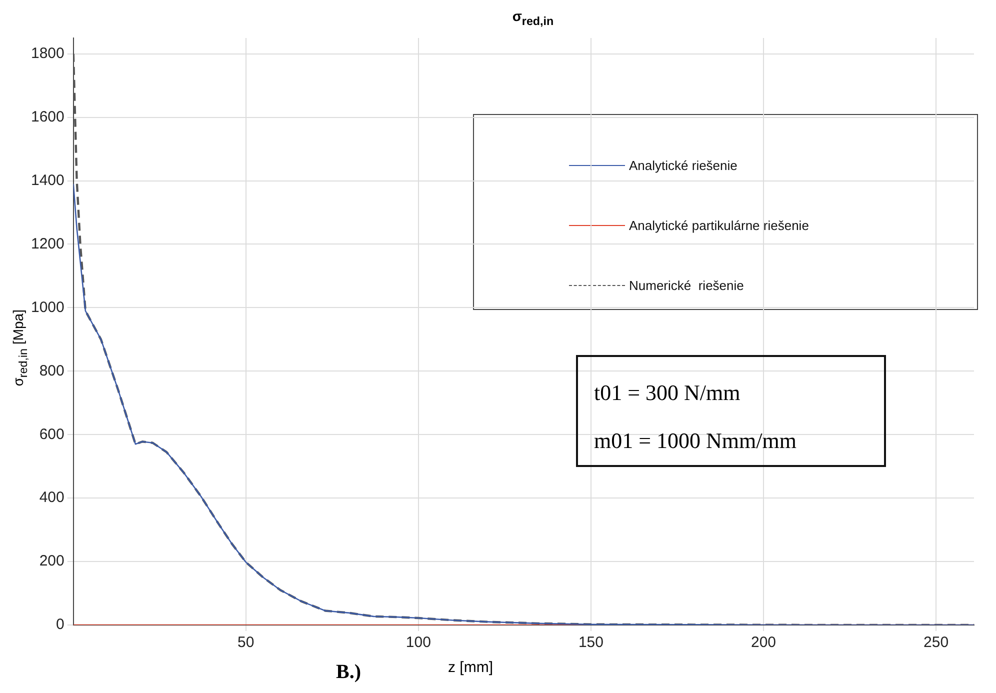 The width and height of the screenshot is (996, 693). I want to click on x-tick-label: 100, so click(418, 643).